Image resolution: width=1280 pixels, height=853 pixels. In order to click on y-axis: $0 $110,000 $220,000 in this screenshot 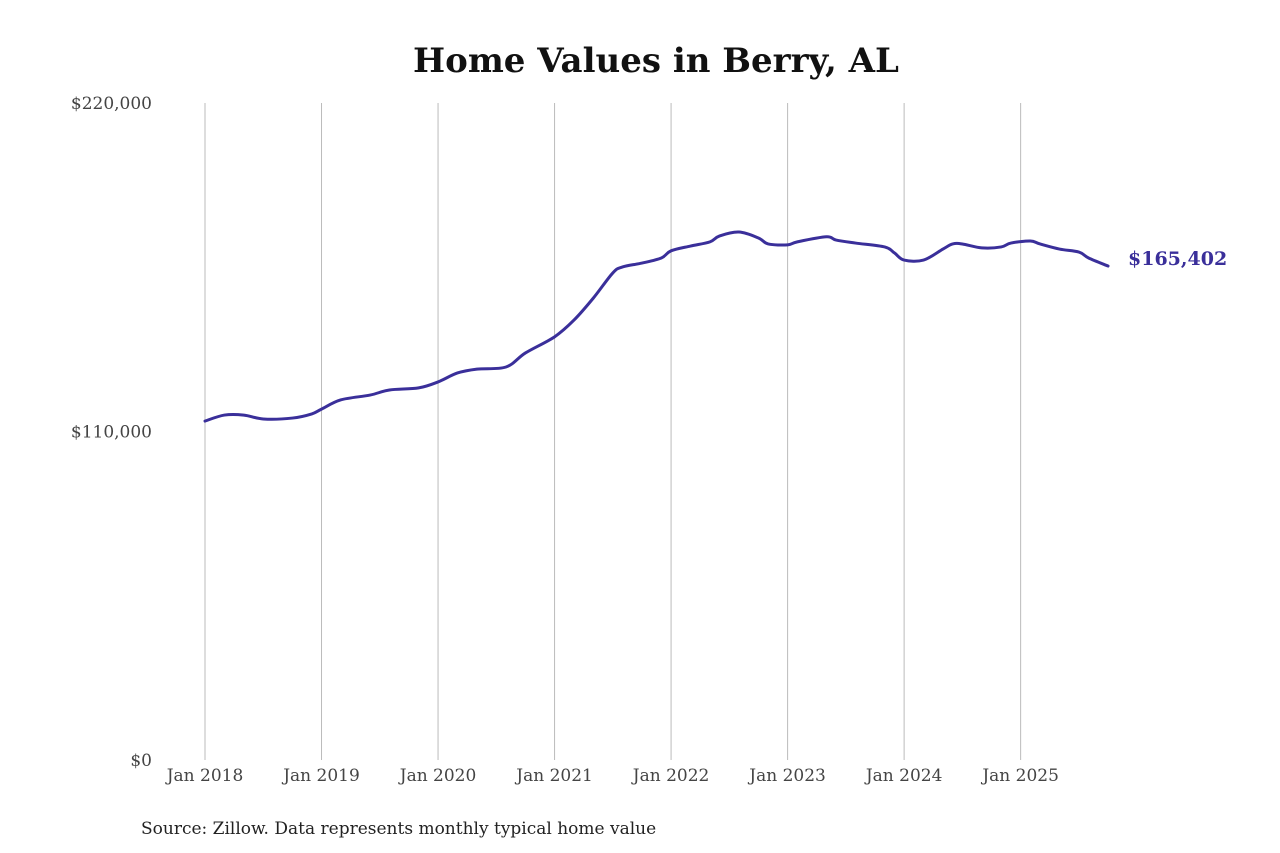, I will do `click(111, 432)`.